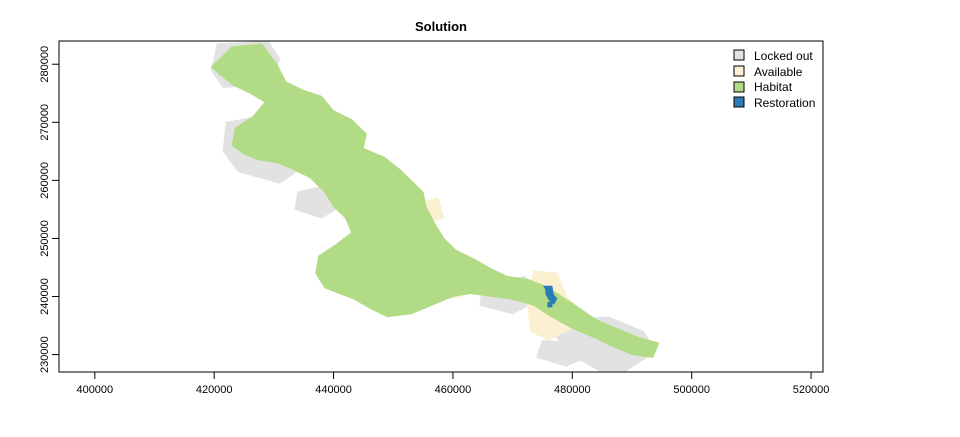 This screenshot has width=960, height=437. I want to click on x-tick-label: 420000, so click(214, 390).